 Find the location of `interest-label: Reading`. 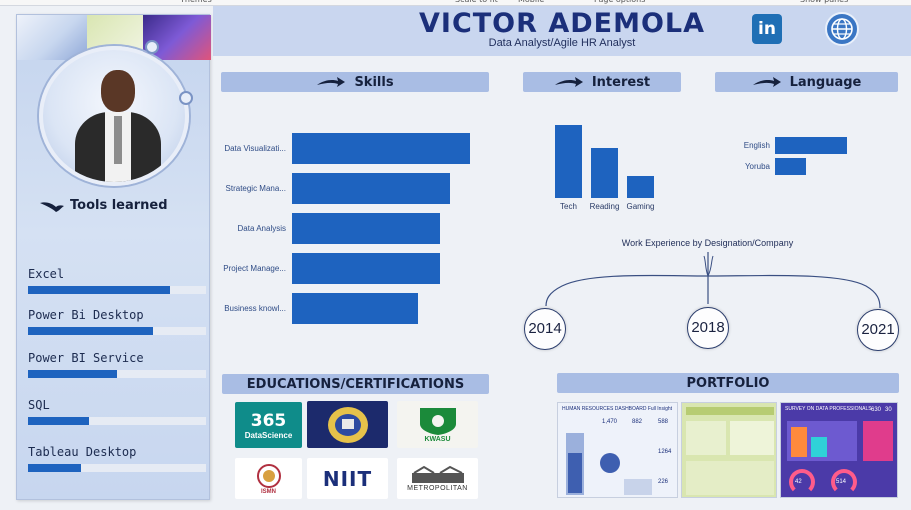

interest-label: Reading is located at coordinates (604, 206).